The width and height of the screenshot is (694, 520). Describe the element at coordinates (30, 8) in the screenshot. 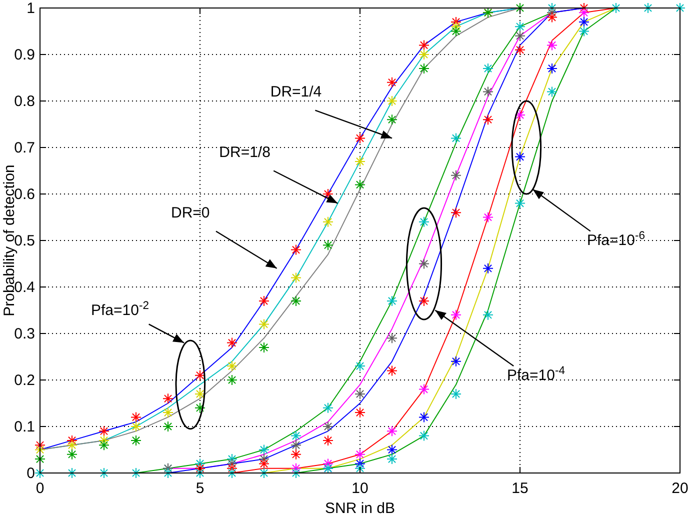

I see `y-tick-label: 1` at that location.